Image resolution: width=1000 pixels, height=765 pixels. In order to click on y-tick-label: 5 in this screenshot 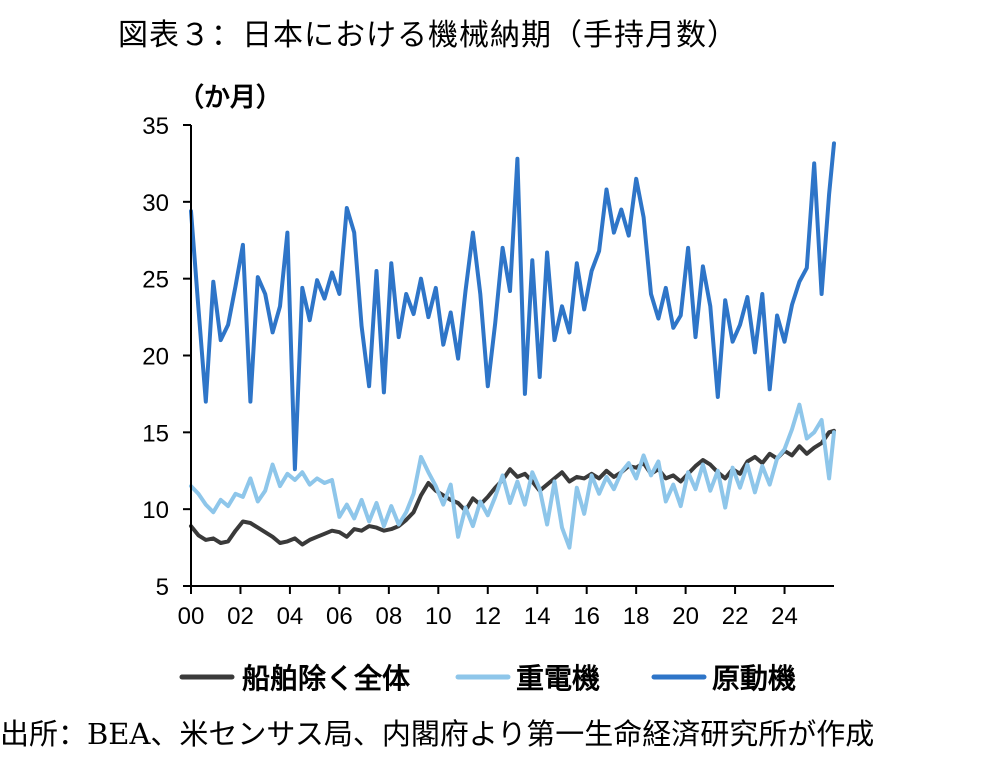, I will do `click(162, 587)`.